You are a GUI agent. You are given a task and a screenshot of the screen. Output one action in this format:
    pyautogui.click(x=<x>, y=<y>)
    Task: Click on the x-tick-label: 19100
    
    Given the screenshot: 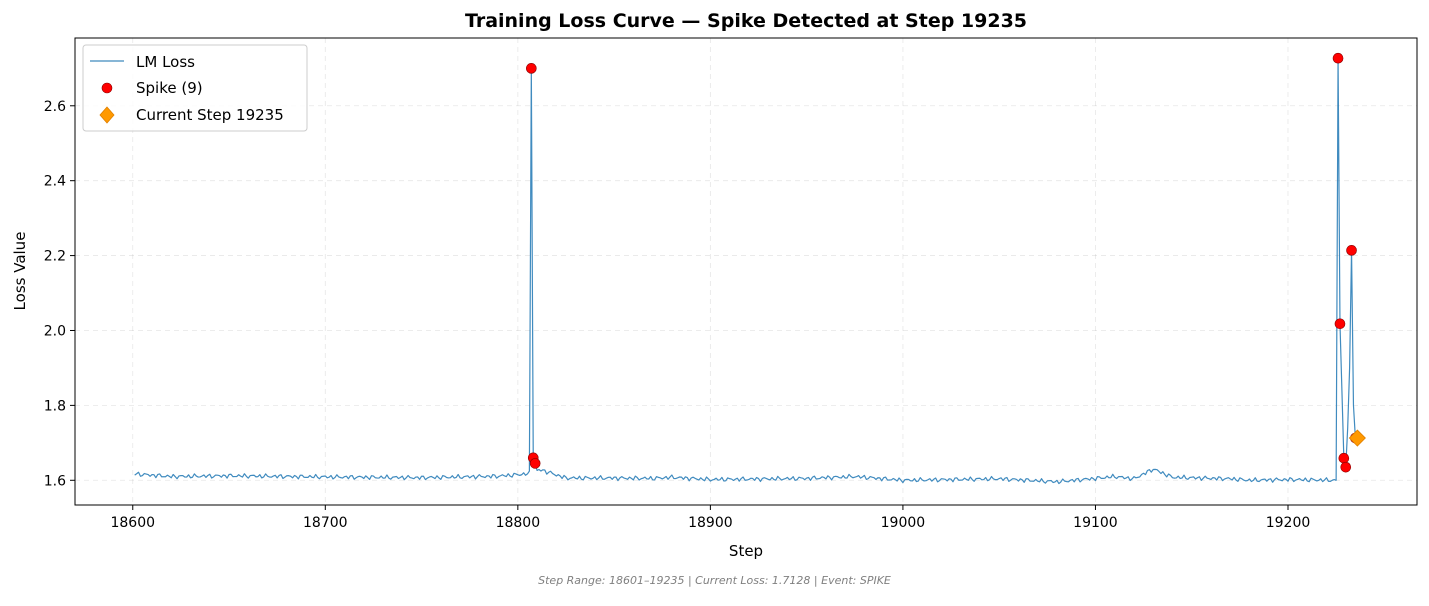 What is the action you would take?
    pyautogui.click(x=1095, y=523)
    